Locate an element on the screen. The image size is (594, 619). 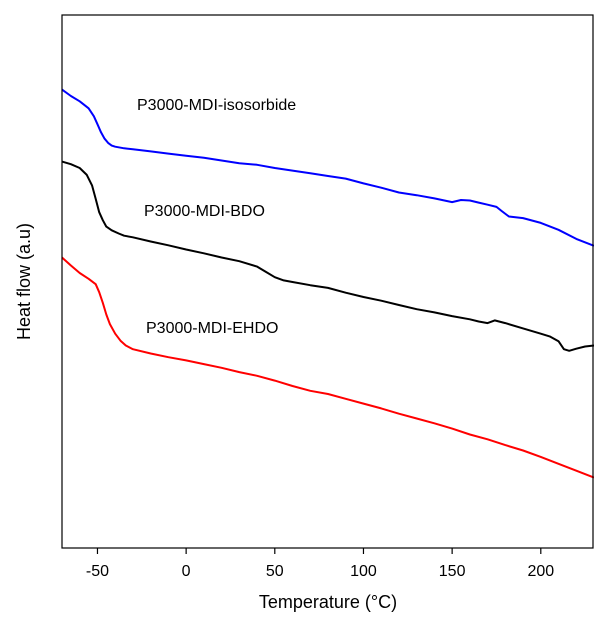
x-tick-label: 50 is located at coordinates (275, 571).